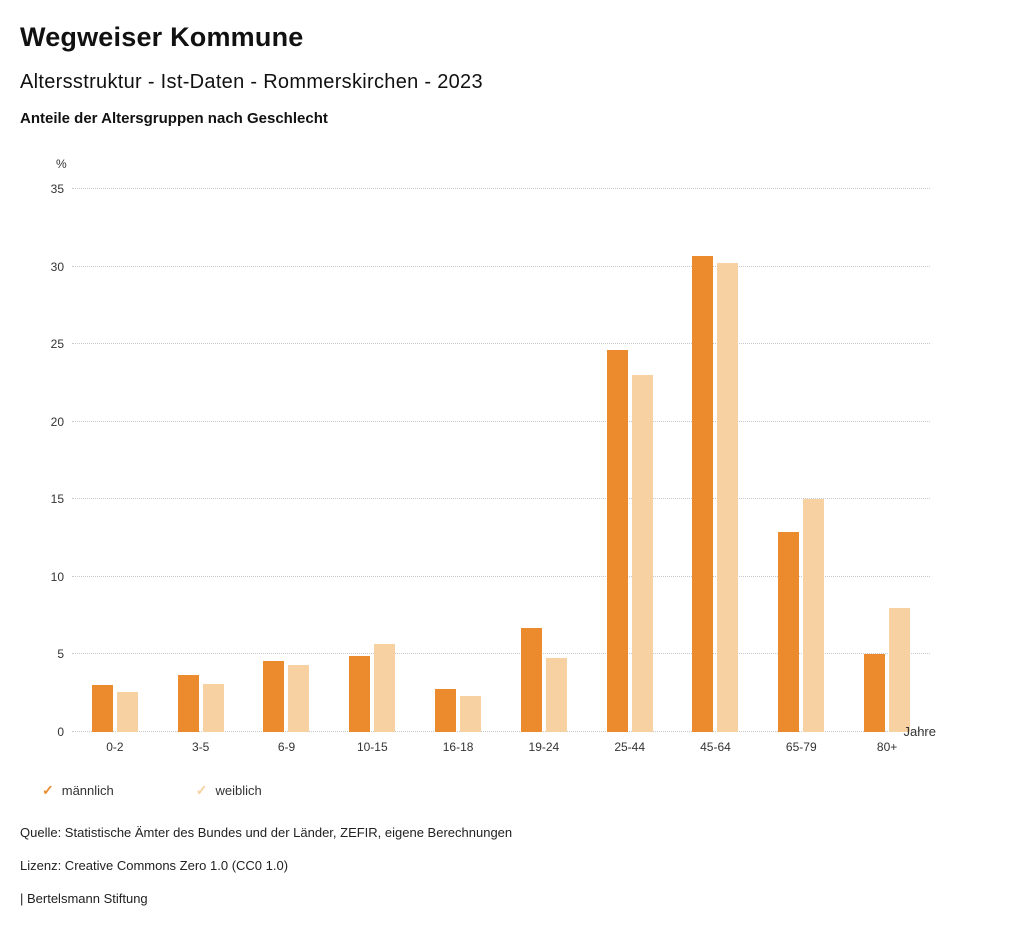 Image resolution: width=1024 pixels, height=946 pixels. Describe the element at coordinates (789, 631) in the screenshot. I see `bar-männlich-65-79` at that location.